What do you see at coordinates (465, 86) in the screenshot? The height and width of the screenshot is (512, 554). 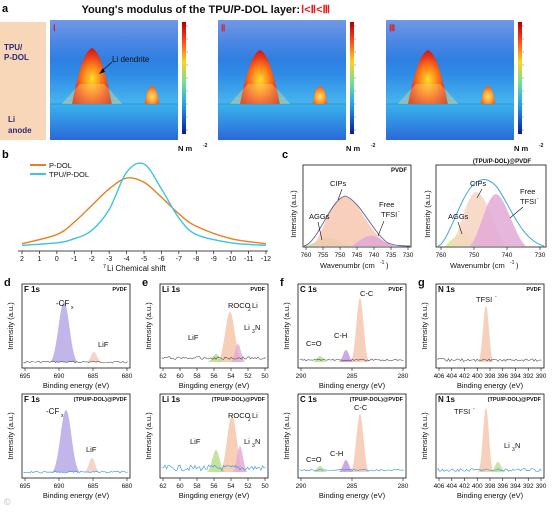 I see `simulation-panel-3: Ⅲ N m -2` at bounding box center [465, 86].